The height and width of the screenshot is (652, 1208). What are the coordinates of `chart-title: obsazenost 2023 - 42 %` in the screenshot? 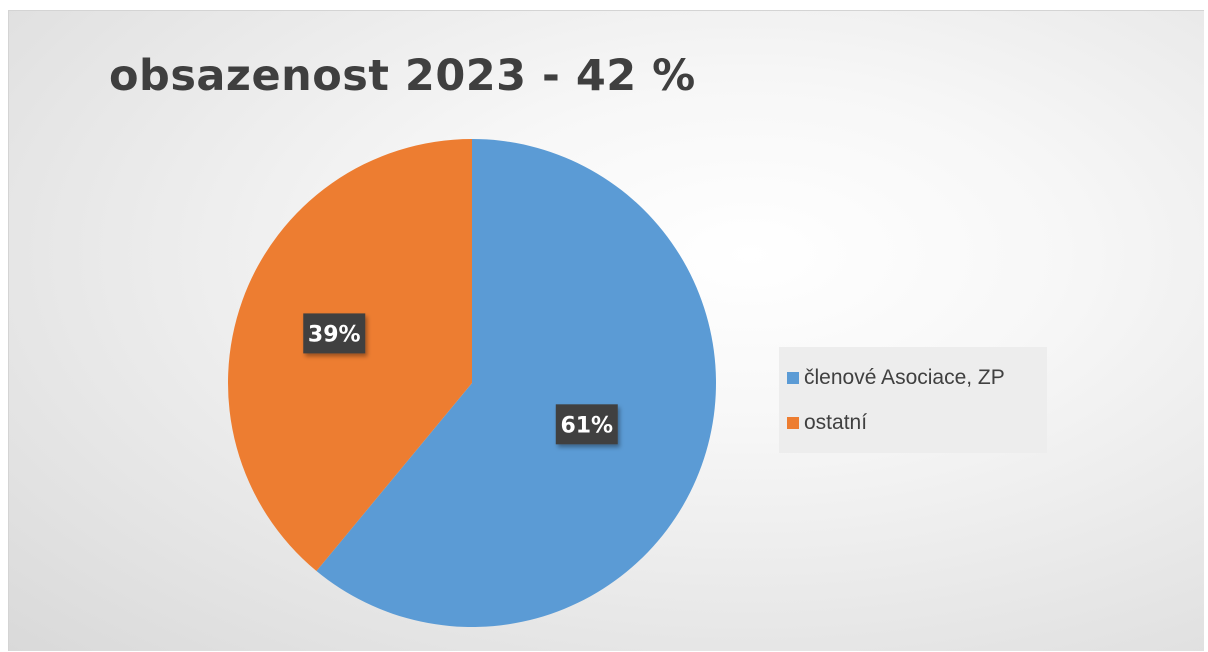 It's located at (402, 76).